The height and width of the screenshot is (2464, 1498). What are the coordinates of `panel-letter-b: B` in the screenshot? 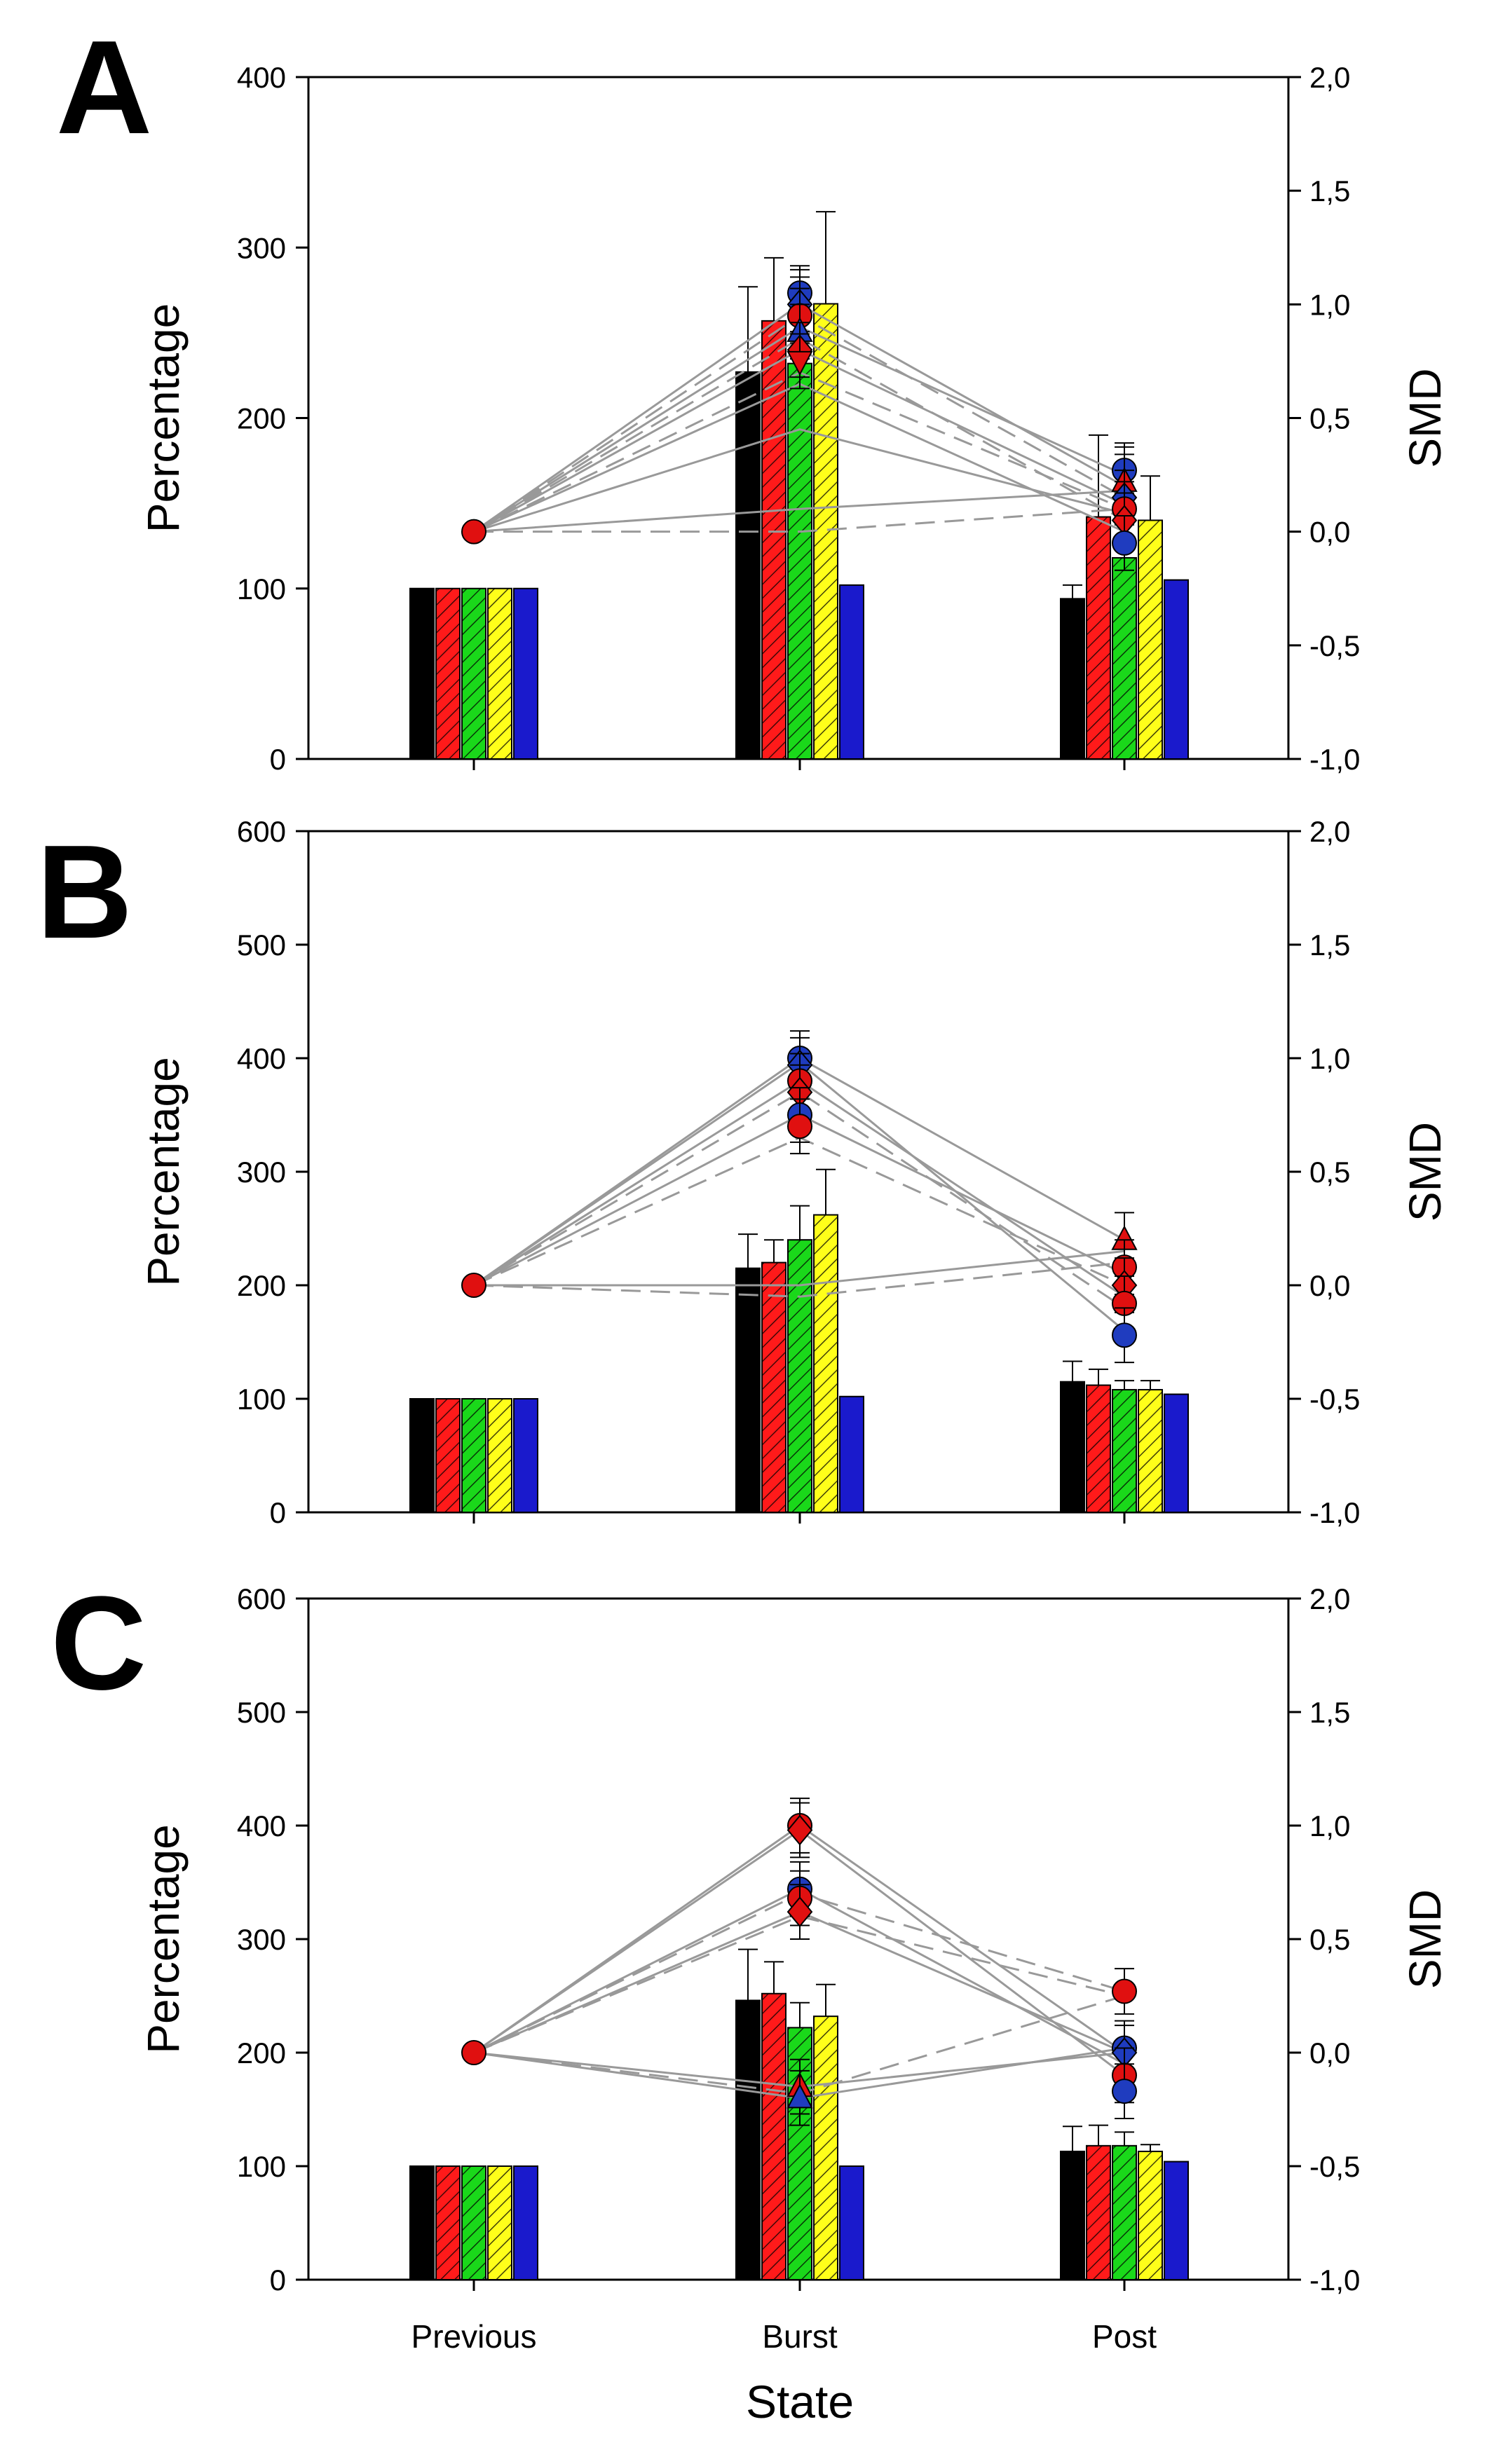 It's located at (84, 892).